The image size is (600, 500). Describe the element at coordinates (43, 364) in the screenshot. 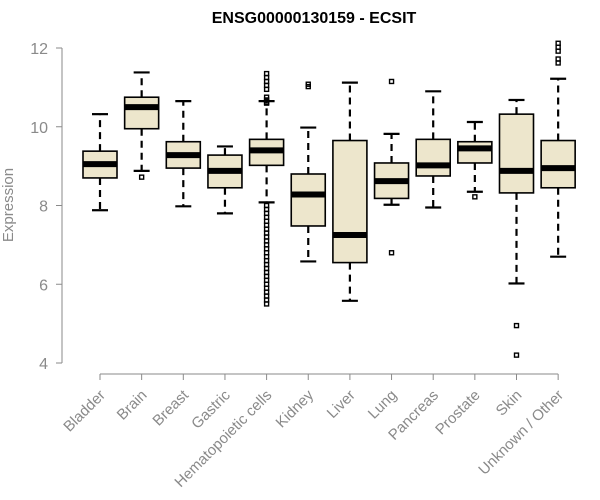

I see `y-tick-label: 4` at that location.